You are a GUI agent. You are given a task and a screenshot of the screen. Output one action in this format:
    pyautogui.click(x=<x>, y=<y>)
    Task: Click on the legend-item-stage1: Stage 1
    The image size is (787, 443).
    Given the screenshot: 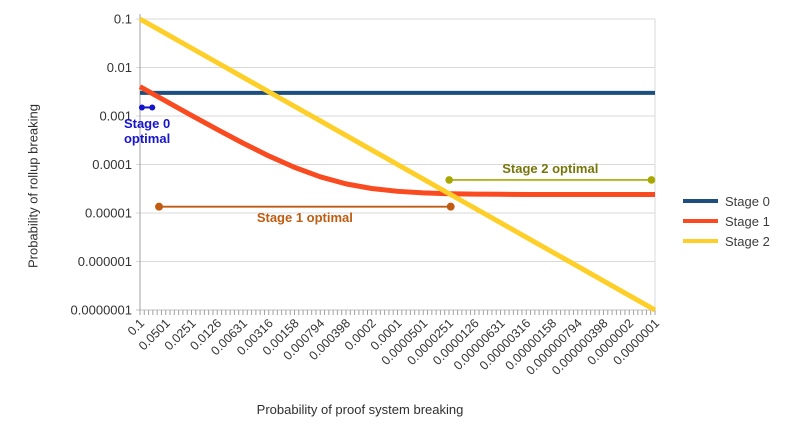 What is the action you would take?
    pyautogui.click(x=726, y=221)
    